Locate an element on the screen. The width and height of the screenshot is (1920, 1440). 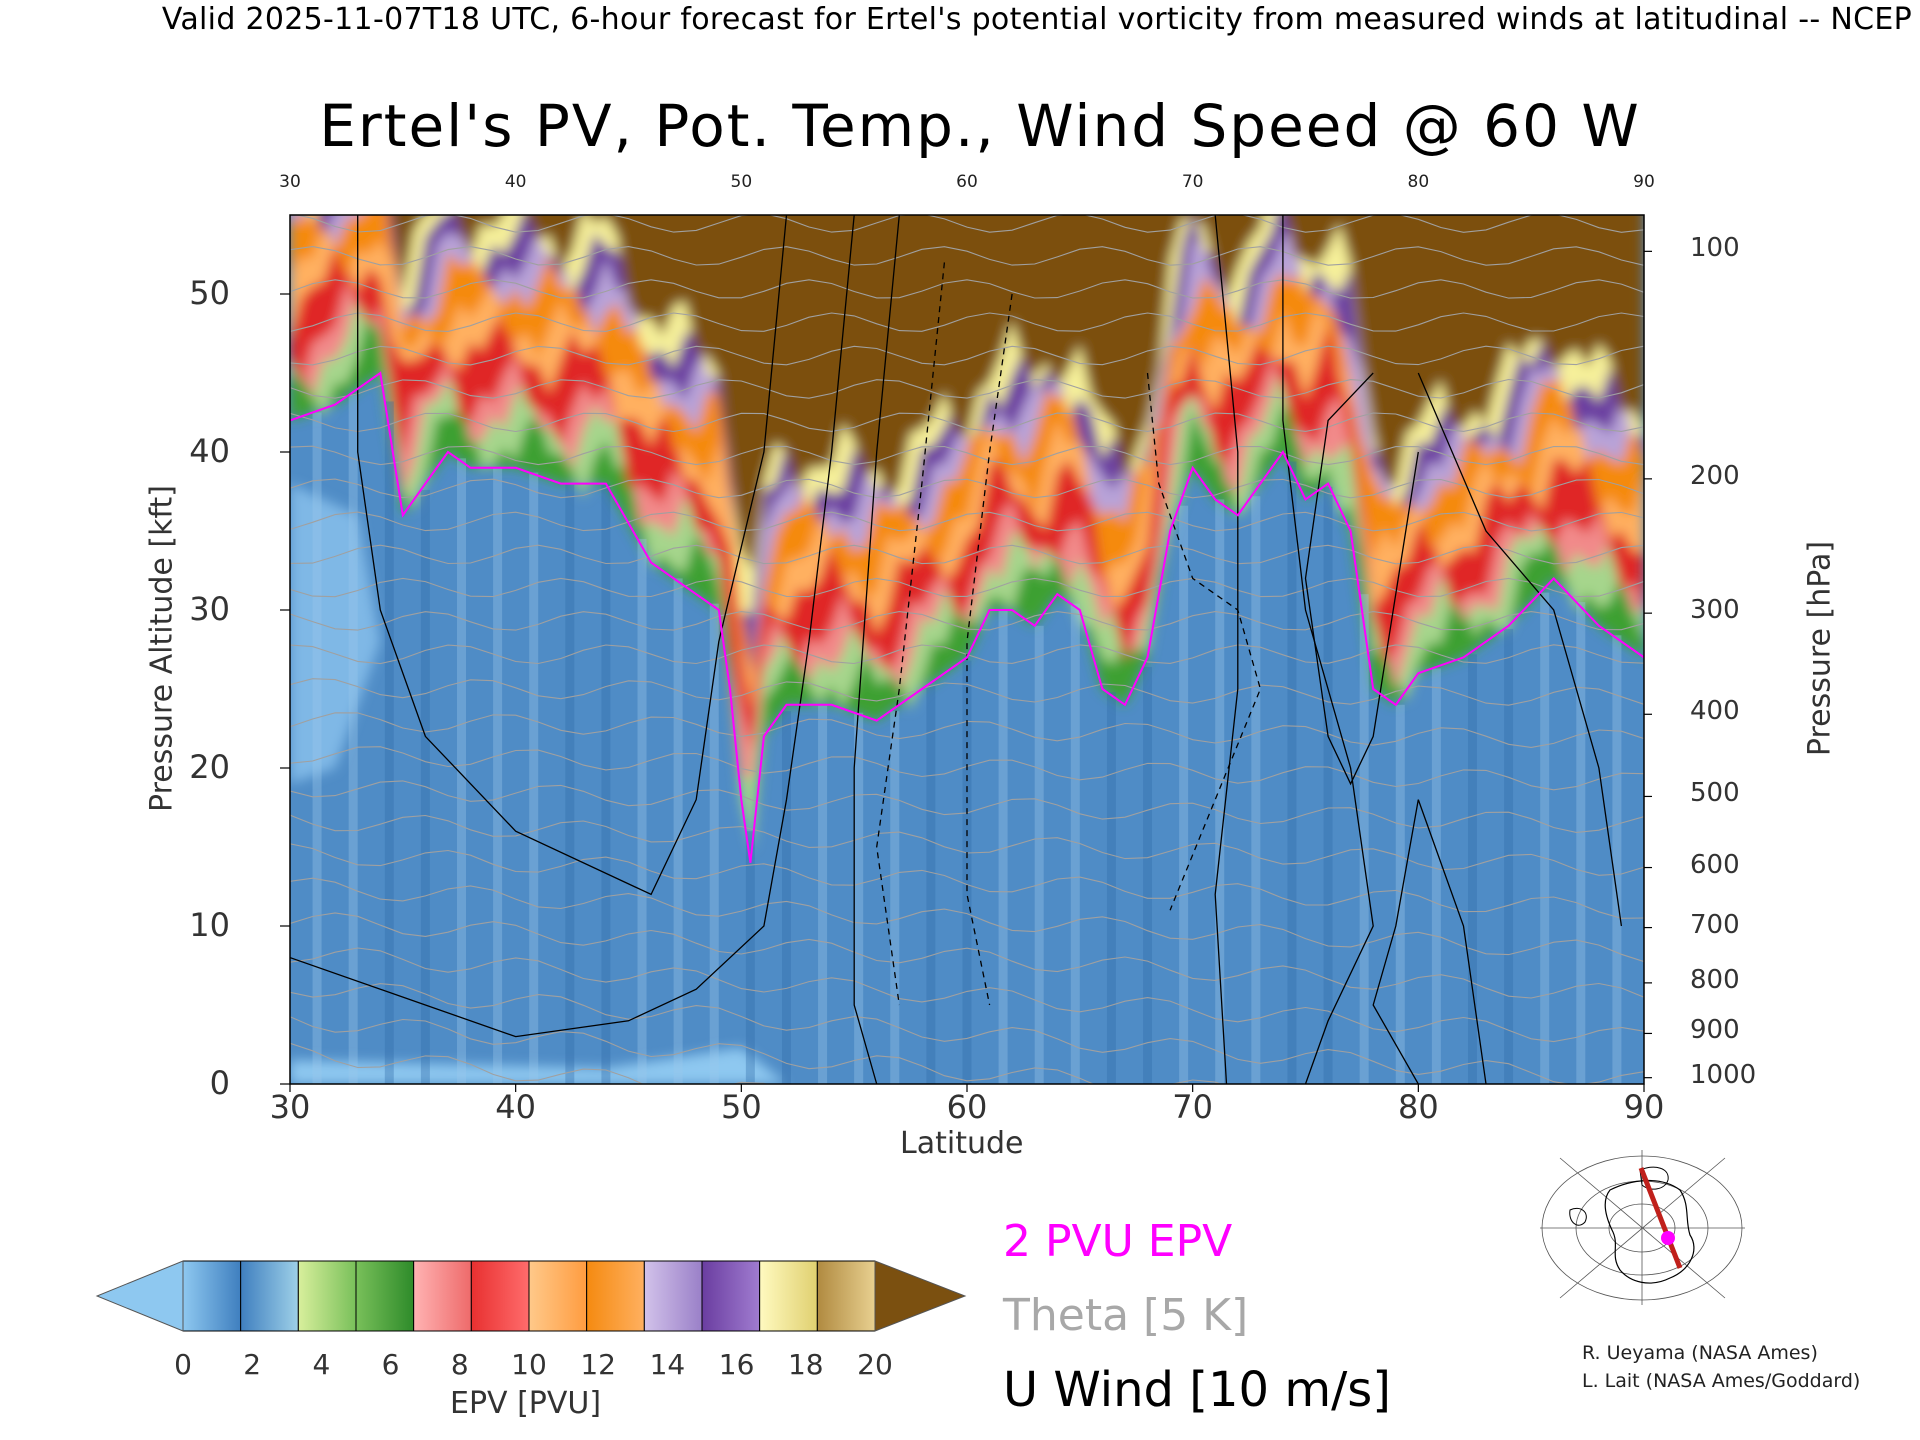
right-tick-label: 1000 is located at coordinates (1723, 1074).